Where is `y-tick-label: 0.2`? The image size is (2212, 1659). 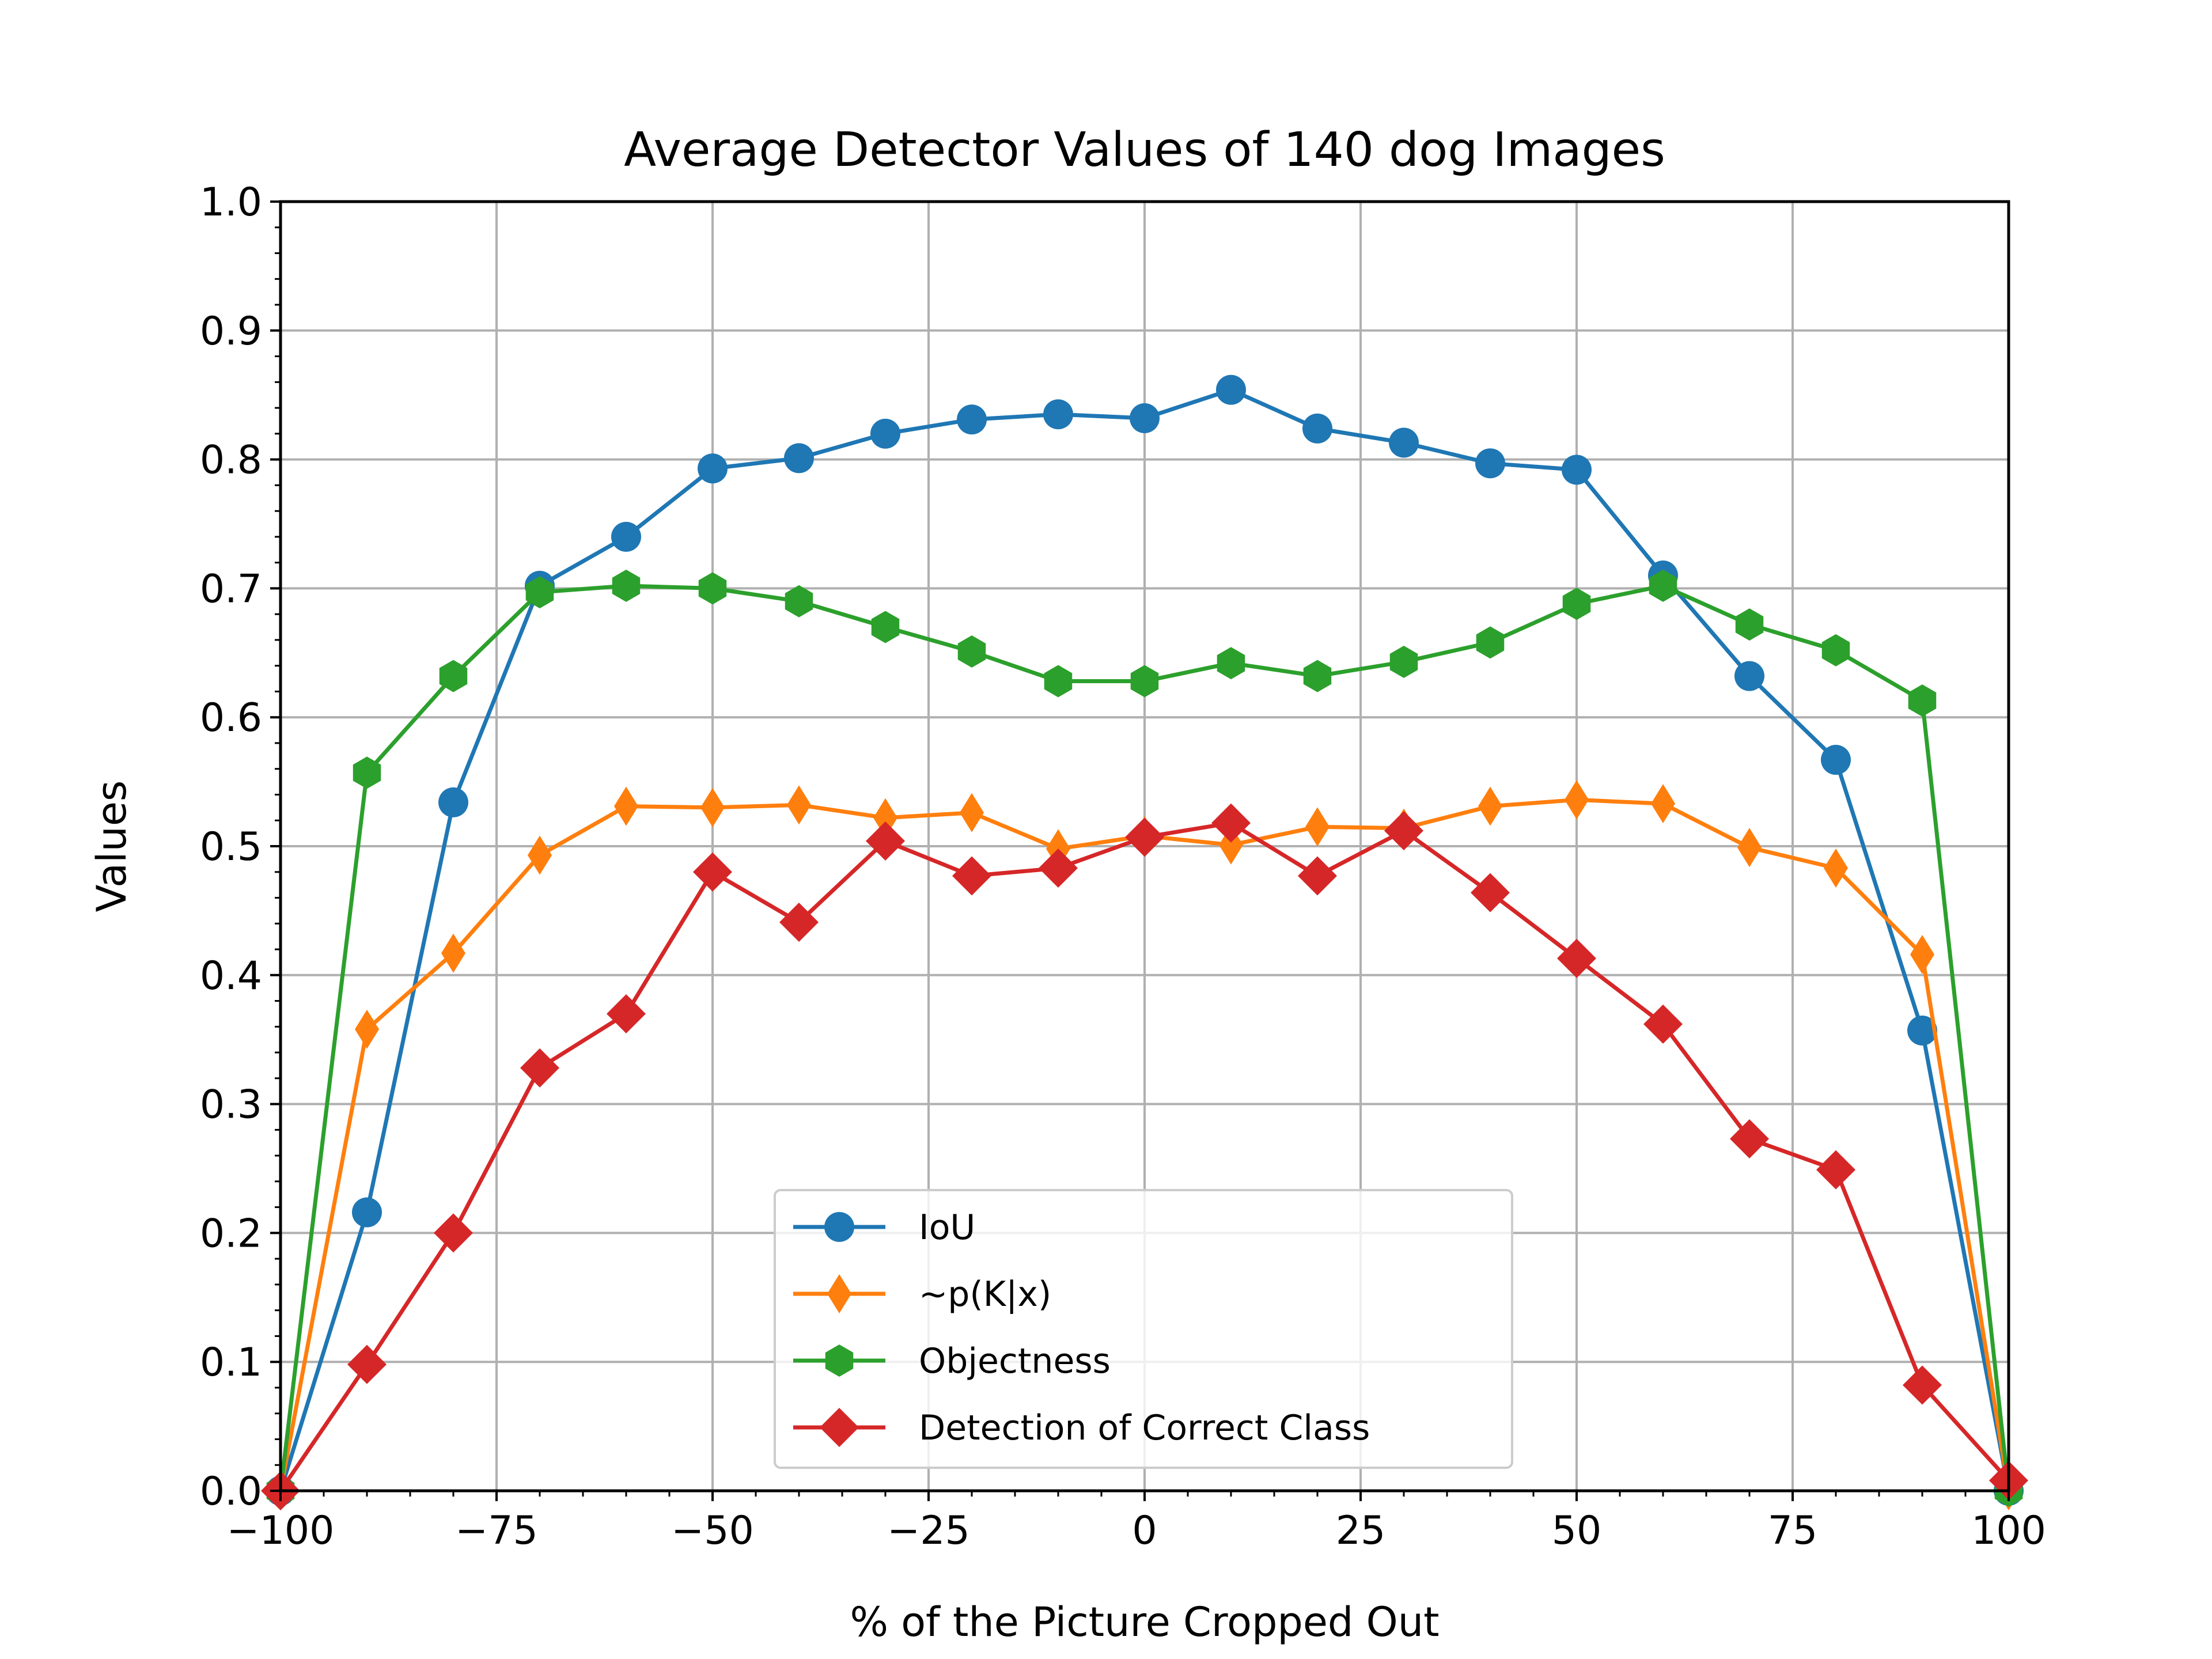
y-tick-label: 0.2 is located at coordinates (231, 1233).